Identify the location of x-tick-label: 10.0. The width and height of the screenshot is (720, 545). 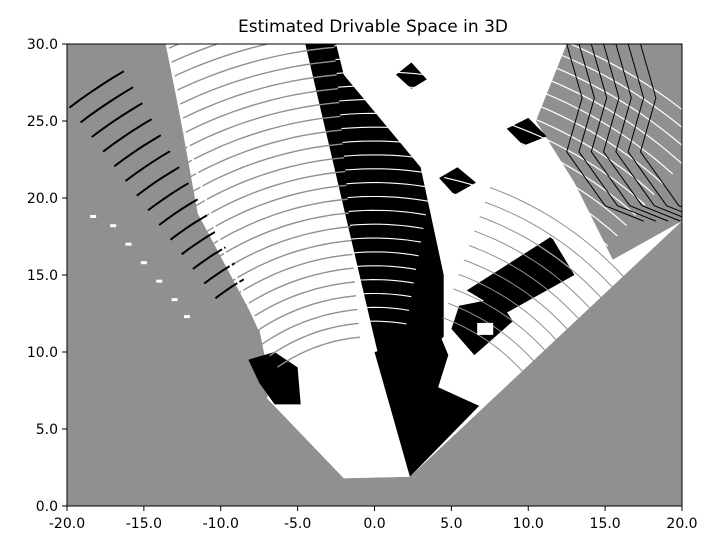
(528, 524).